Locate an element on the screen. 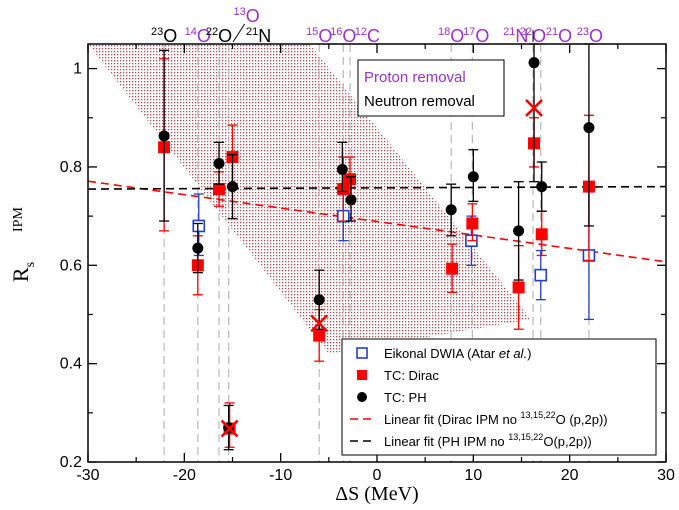 Image resolution: width=679 pixels, height=510 pixels. legend-text-italic: et al. is located at coordinates (513, 353).